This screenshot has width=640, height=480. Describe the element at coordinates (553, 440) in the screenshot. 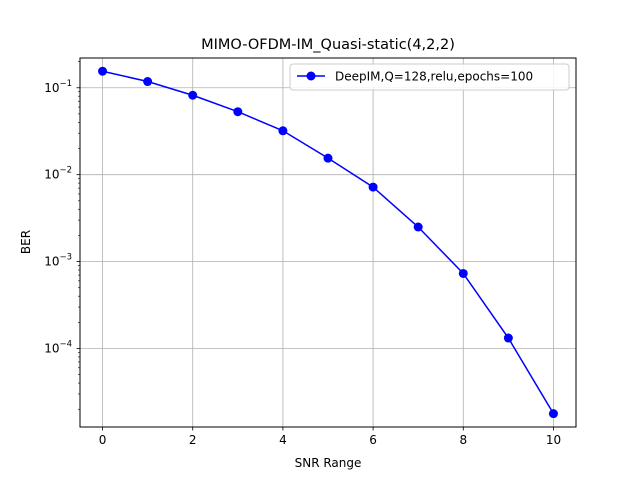

I see `x-tick-label: 10` at that location.